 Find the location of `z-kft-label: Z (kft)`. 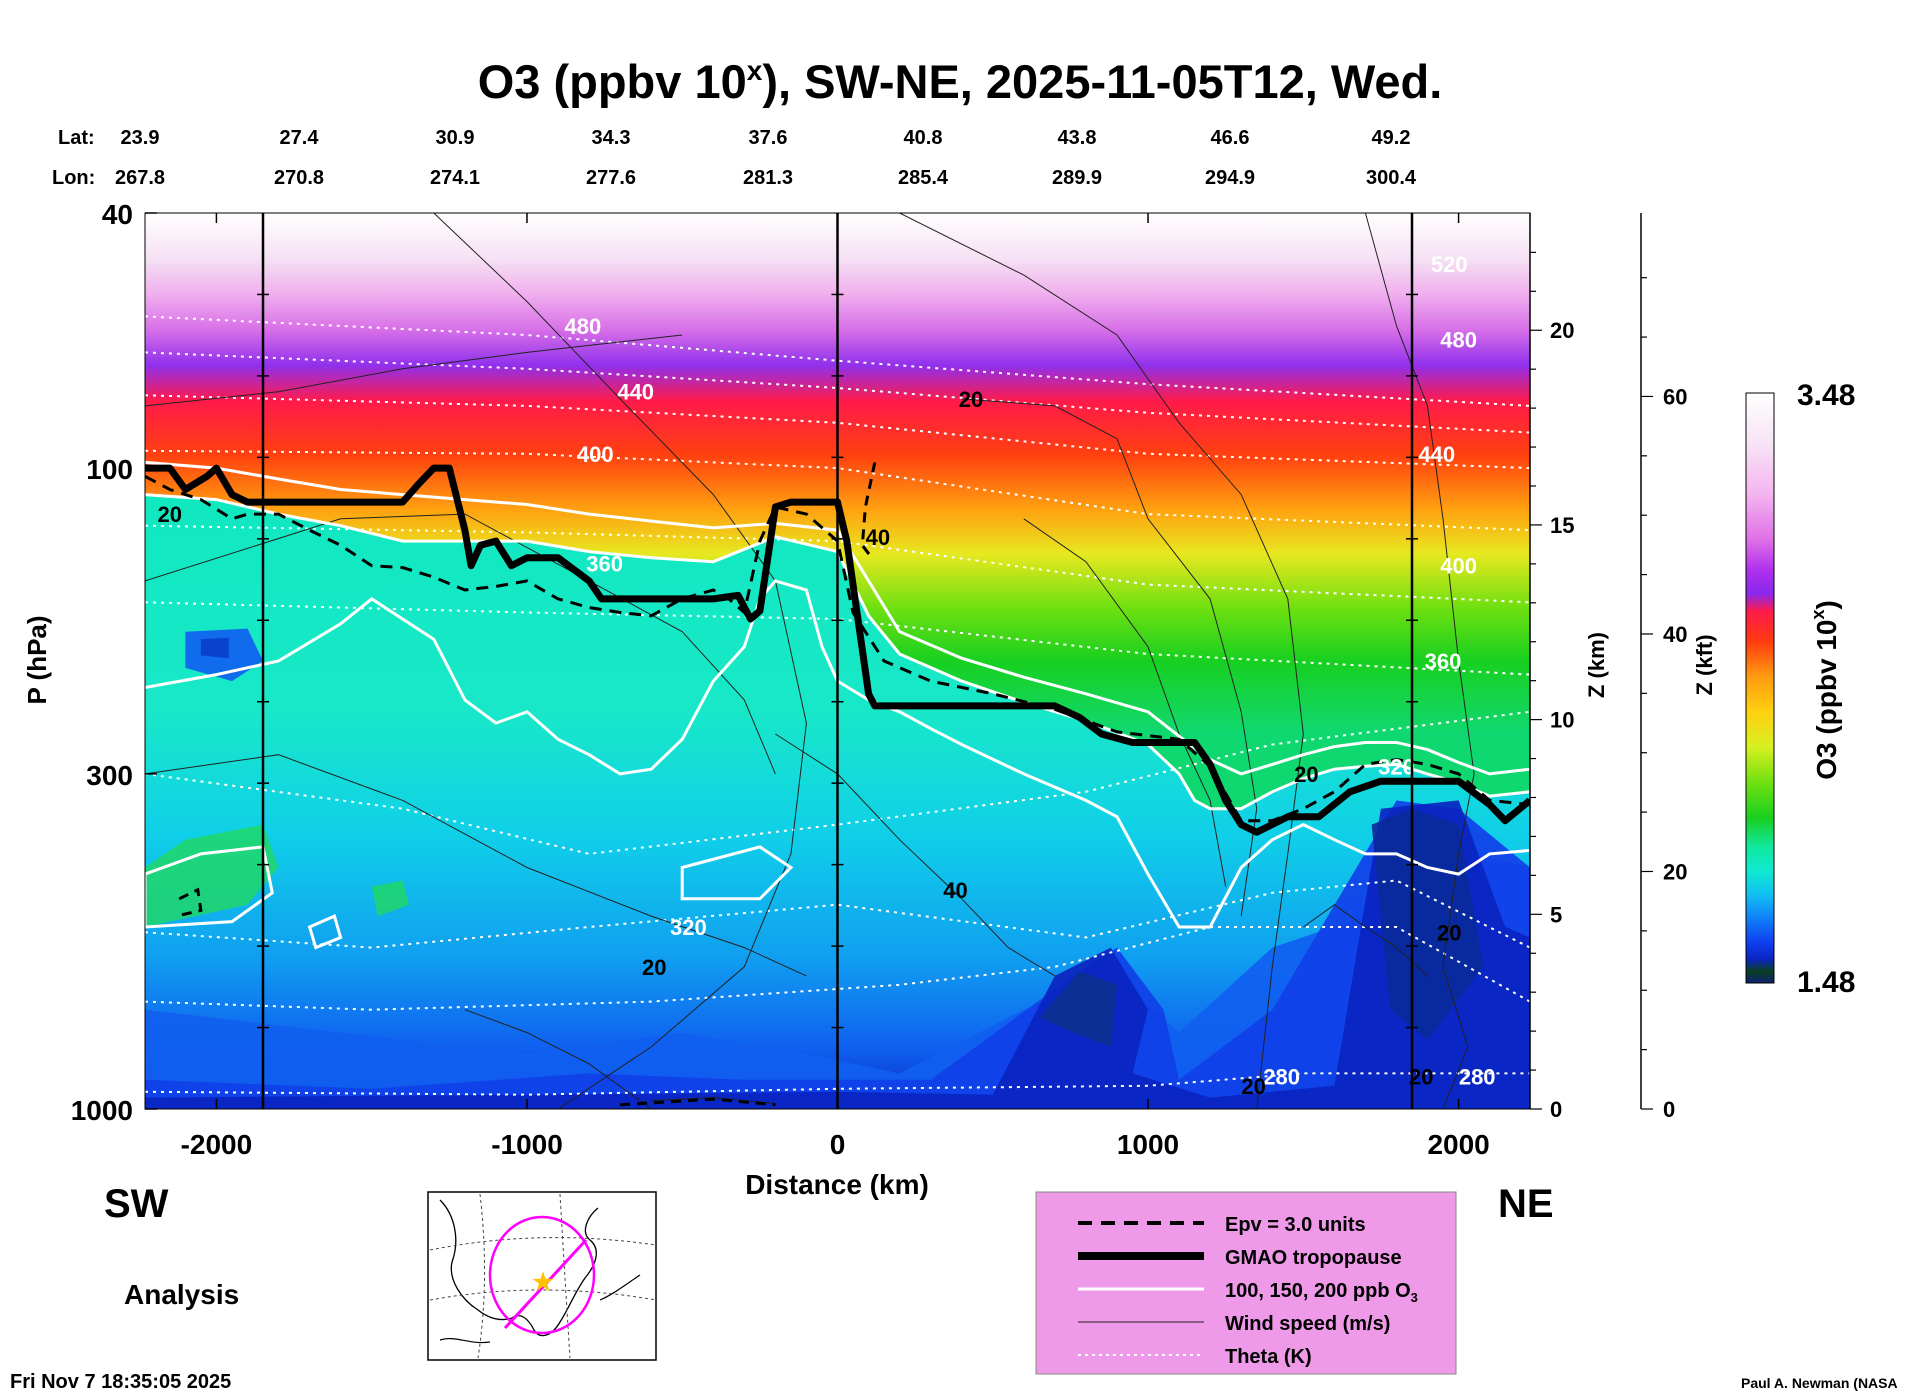

z-kft-label: Z (kft) is located at coordinates (1704, 664).